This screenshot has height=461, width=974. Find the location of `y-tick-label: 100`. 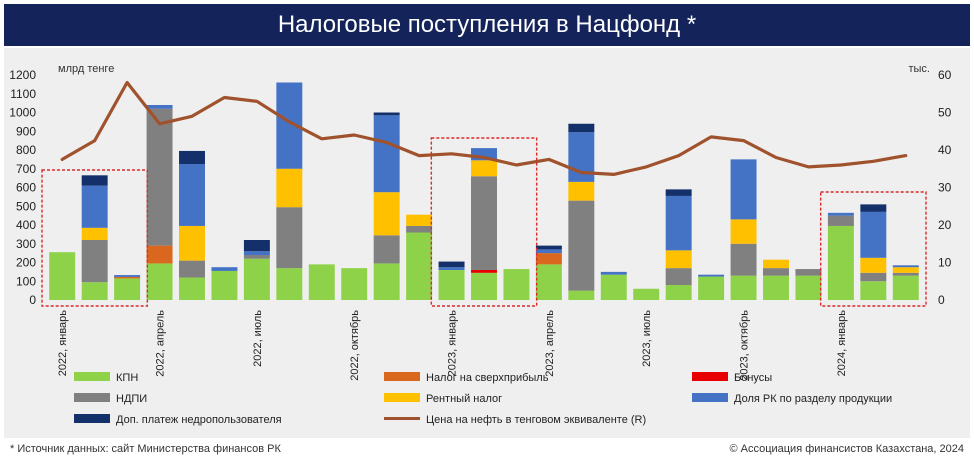

y-tick-label: 100 is located at coordinates (26, 281).